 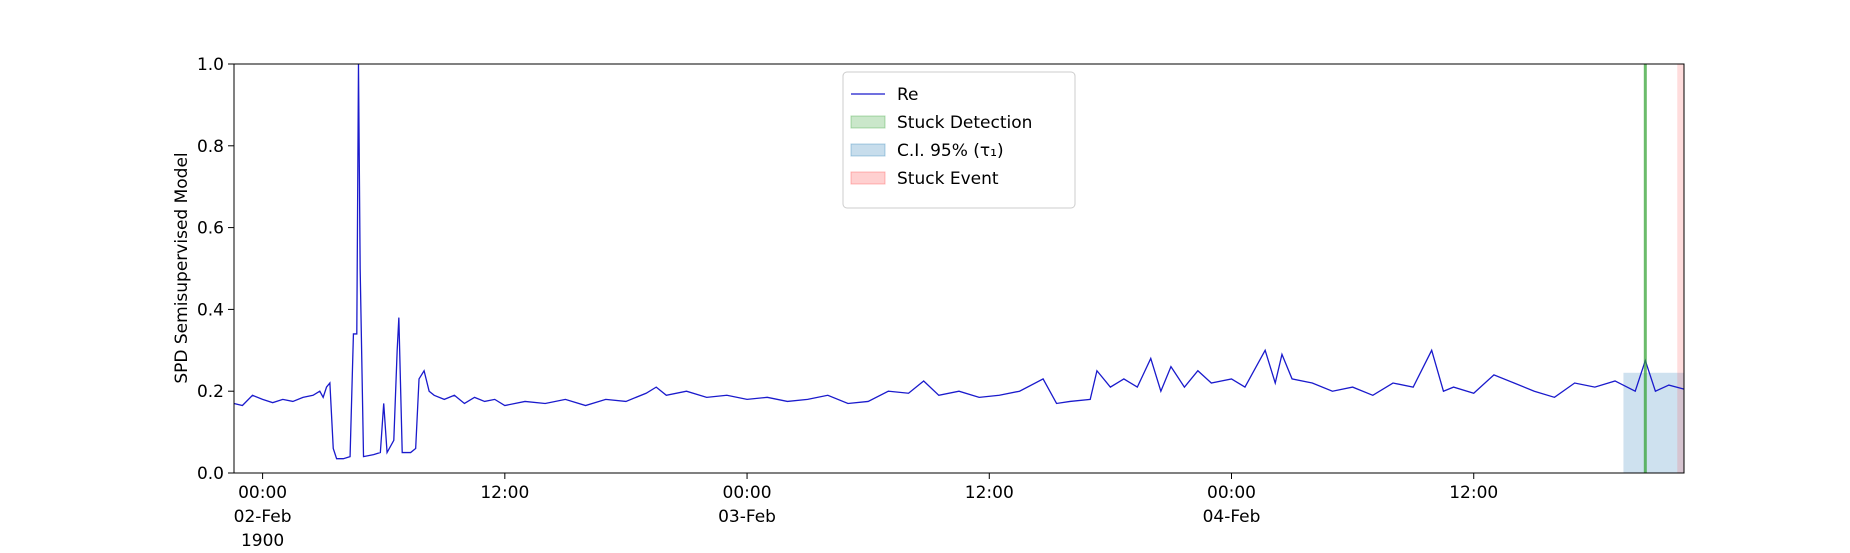 What do you see at coordinates (210, 229) in the screenshot?
I see `y-tick-label: 0.6` at bounding box center [210, 229].